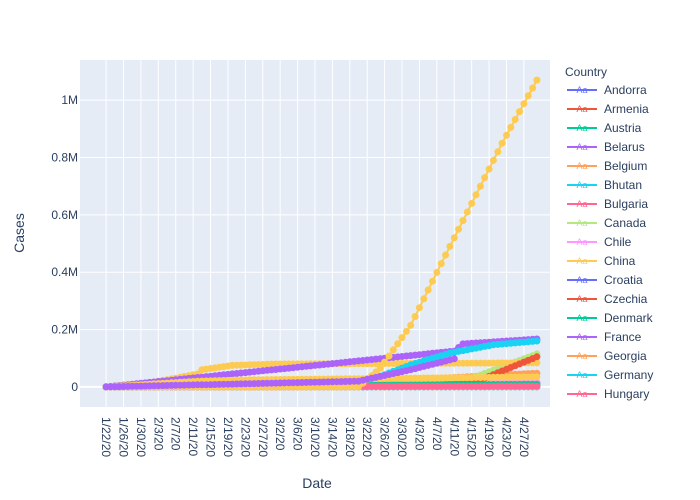 This screenshot has width=700, height=500. What do you see at coordinates (367, 437) in the screenshot?
I see `x-tick-label: 3/22/20` at bounding box center [367, 437].